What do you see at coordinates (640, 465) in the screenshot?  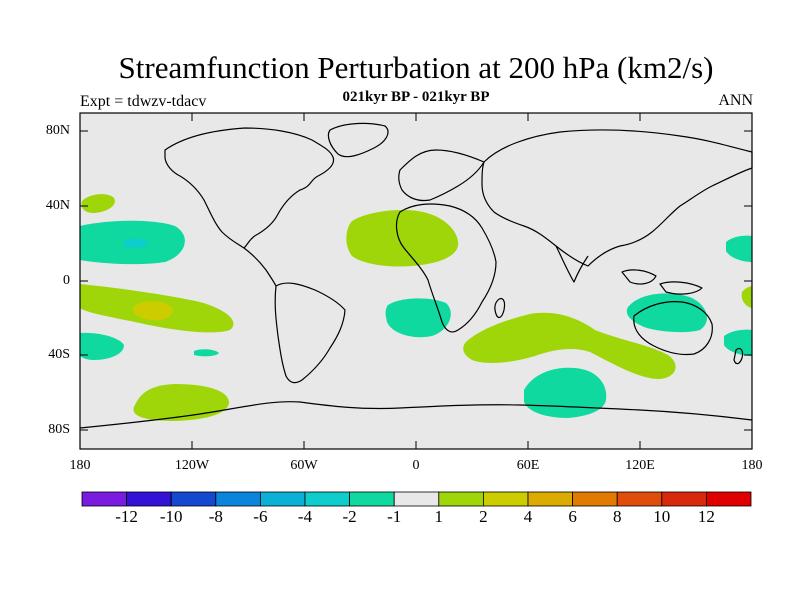 I see `lon-label-120e: 120E` at bounding box center [640, 465].